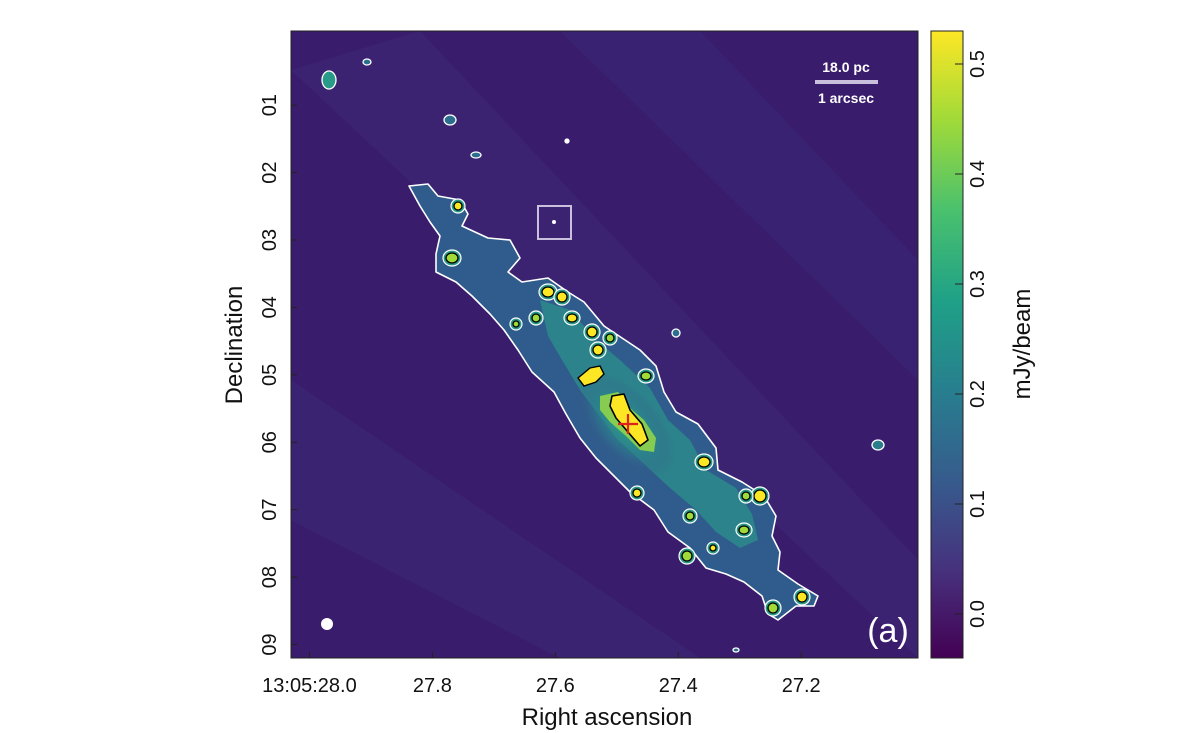 The image size is (1200, 733). What do you see at coordinates (541, 674) in the screenshot?
I see `x-axis: 13:05:28.0 27.8 27.6 27.4 27.2` at bounding box center [541, 674].